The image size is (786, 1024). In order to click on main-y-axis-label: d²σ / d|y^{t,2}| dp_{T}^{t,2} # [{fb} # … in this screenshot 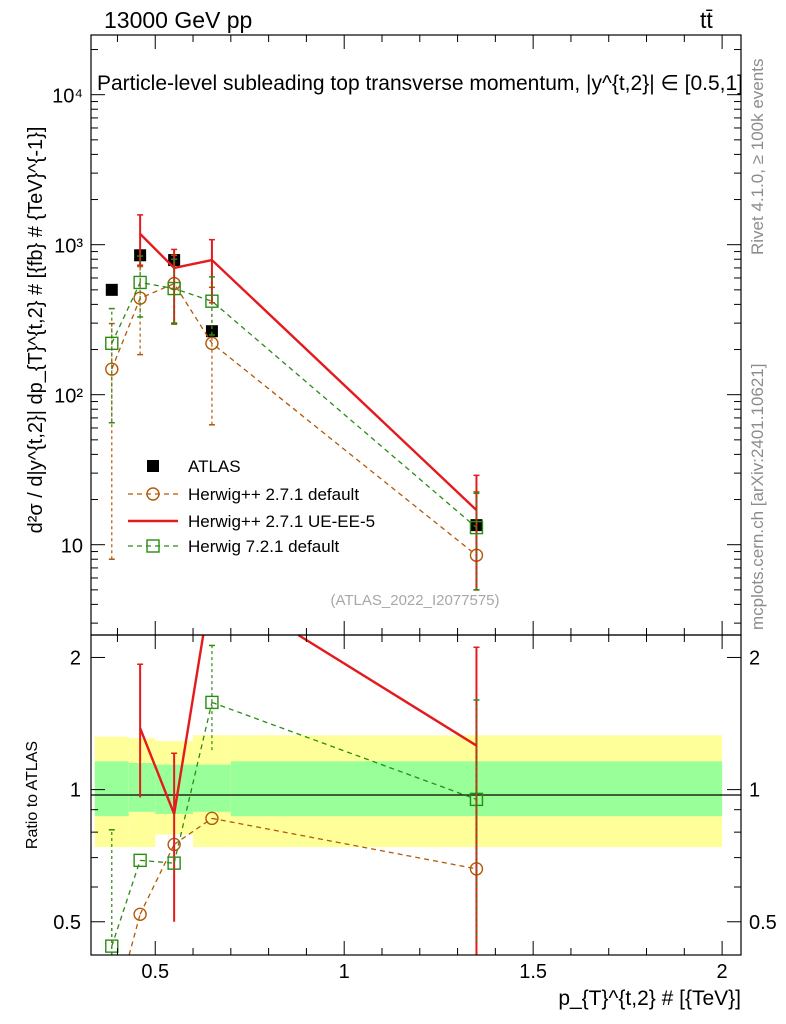, I will do `click(36, 330)`.